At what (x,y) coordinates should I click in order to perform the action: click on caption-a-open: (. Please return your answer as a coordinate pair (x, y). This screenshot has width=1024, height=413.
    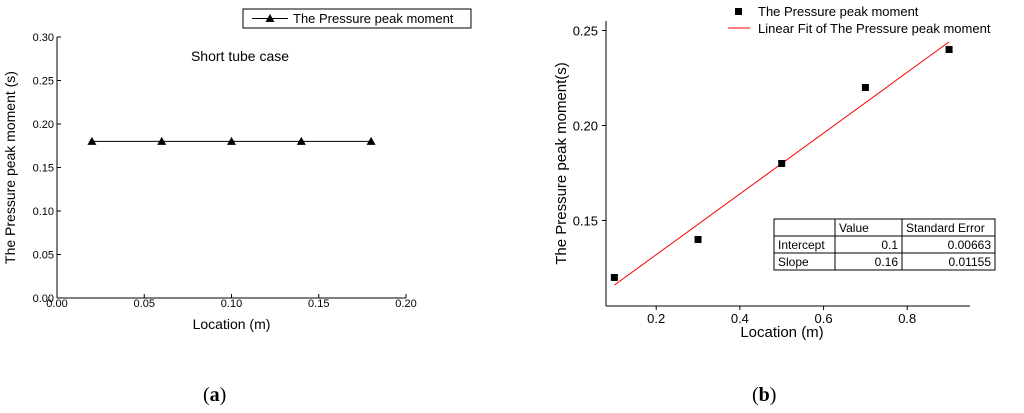
    Looking at the image, I should click on (206, 395).